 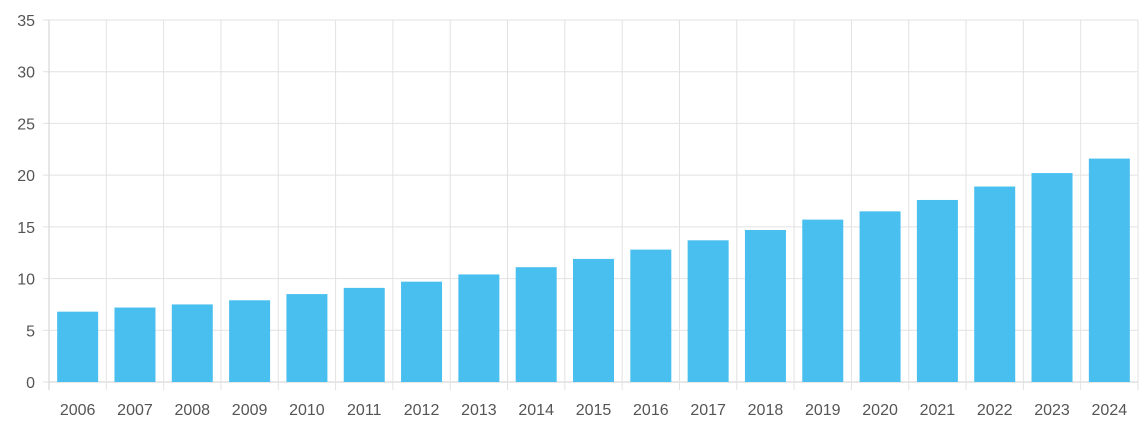 What do you see at coordinates (422, 410) in the screenshot?
I see `x-tick-label: 2012` at bounding box center [422, 410].